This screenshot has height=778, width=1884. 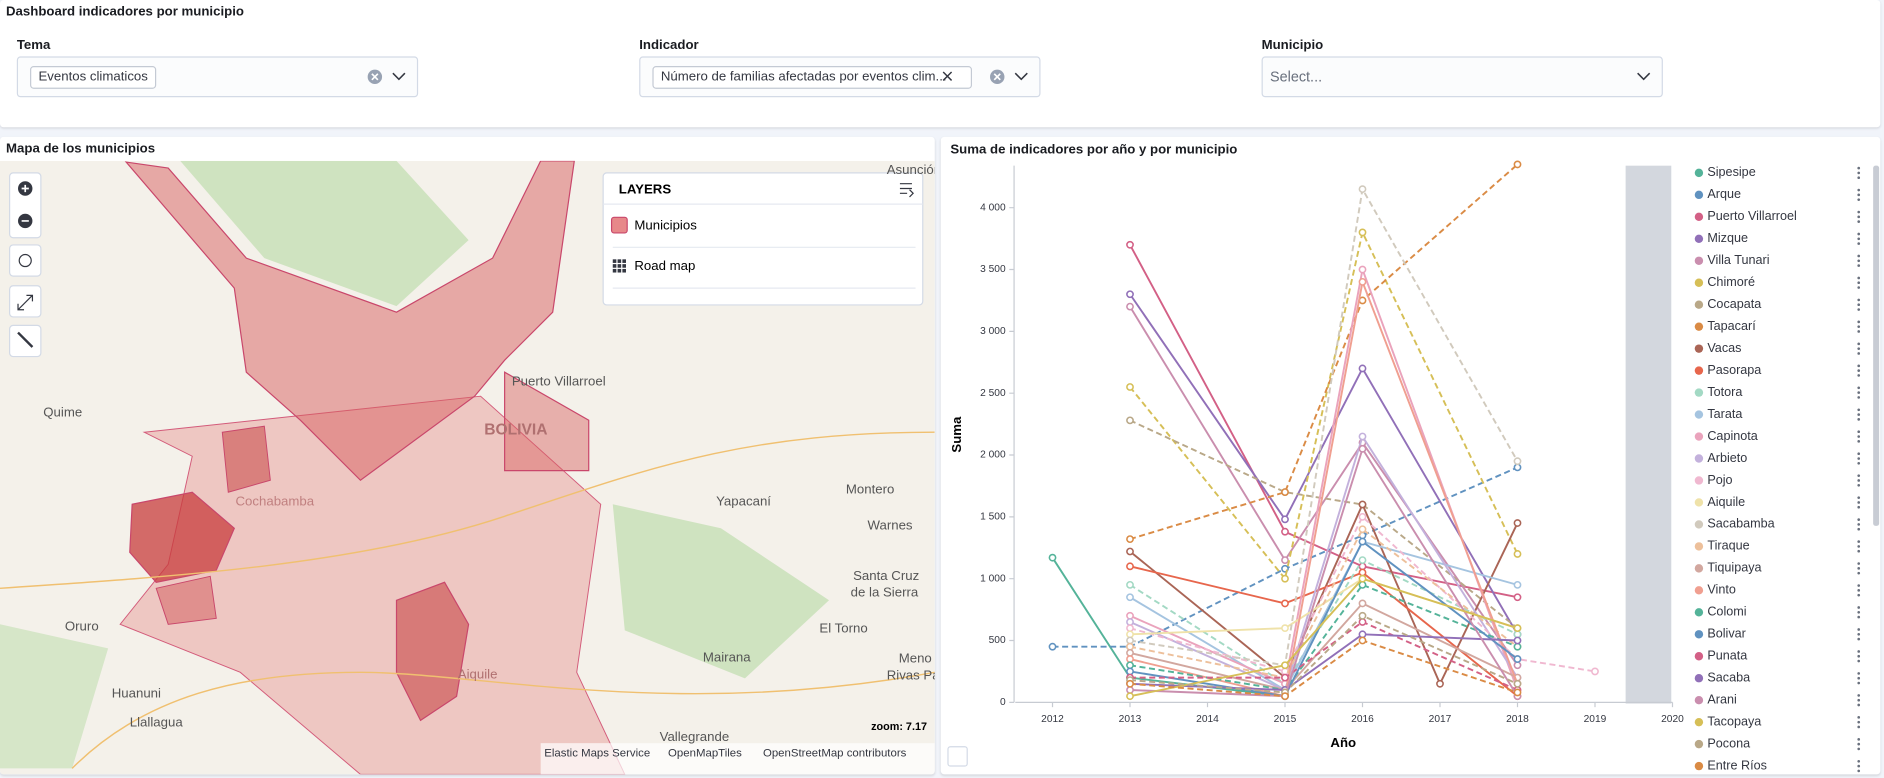 I want to click on attribution: OpenStreetMap contributors, so click(x=834, y=753).